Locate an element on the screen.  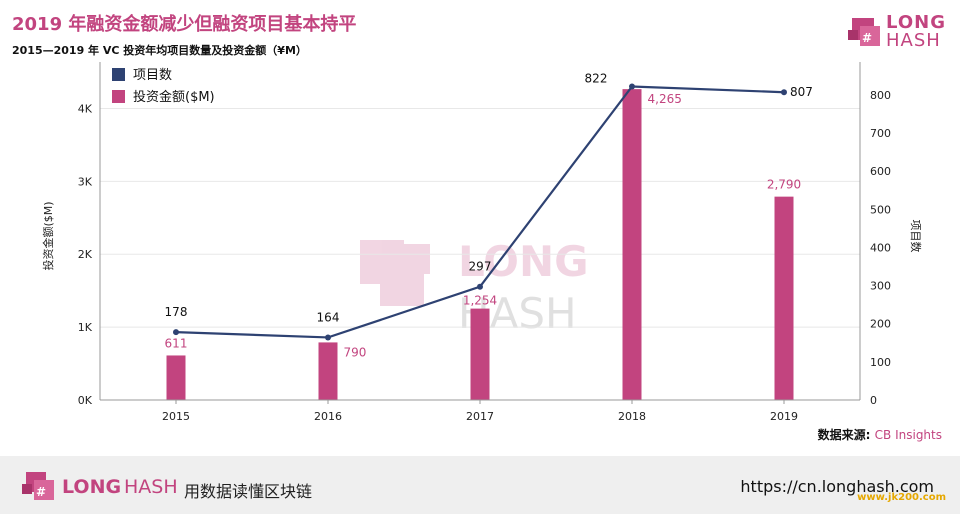
line-value-label: 822 is located at coordinates (596, 78).